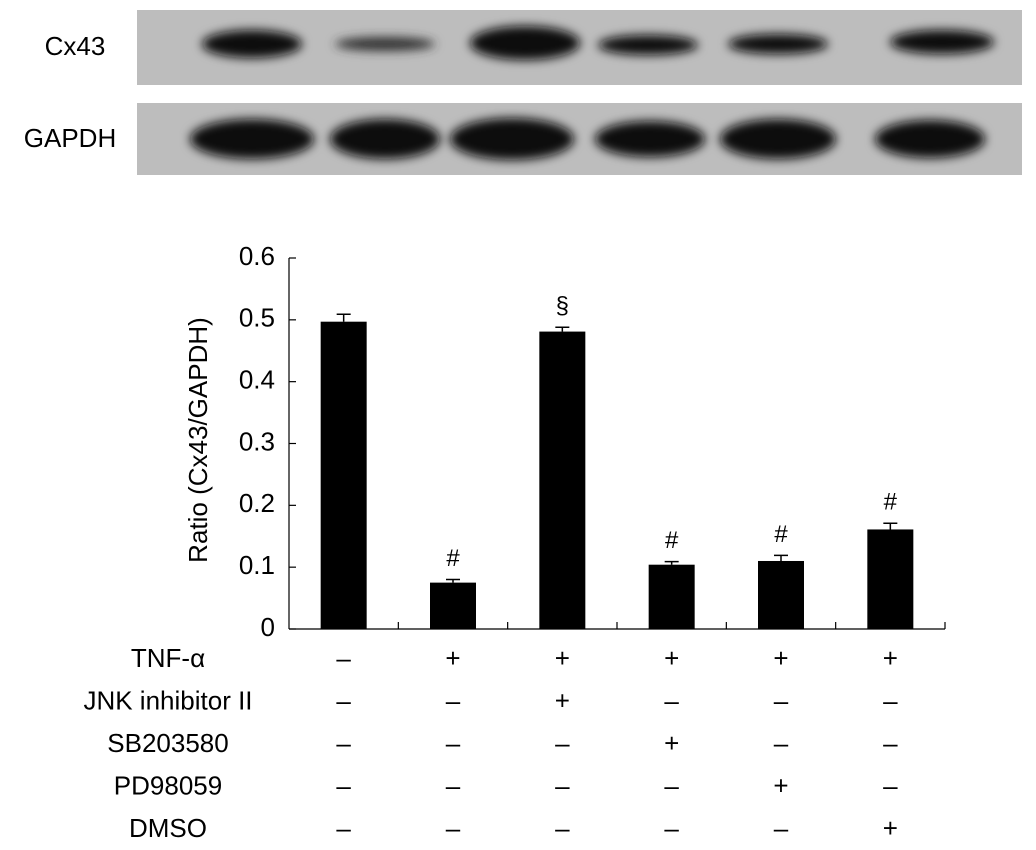 The height and width of the screenshot is (850, 1036). I want to click on y-tick-label: 0, so click(268, 627).